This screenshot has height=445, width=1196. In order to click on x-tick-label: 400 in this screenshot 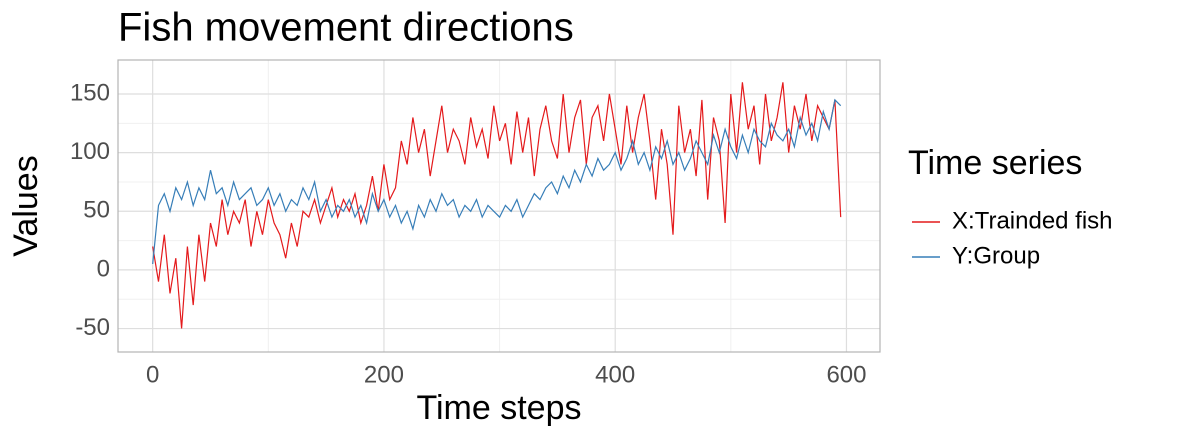, I will do `click(615, 374)`.